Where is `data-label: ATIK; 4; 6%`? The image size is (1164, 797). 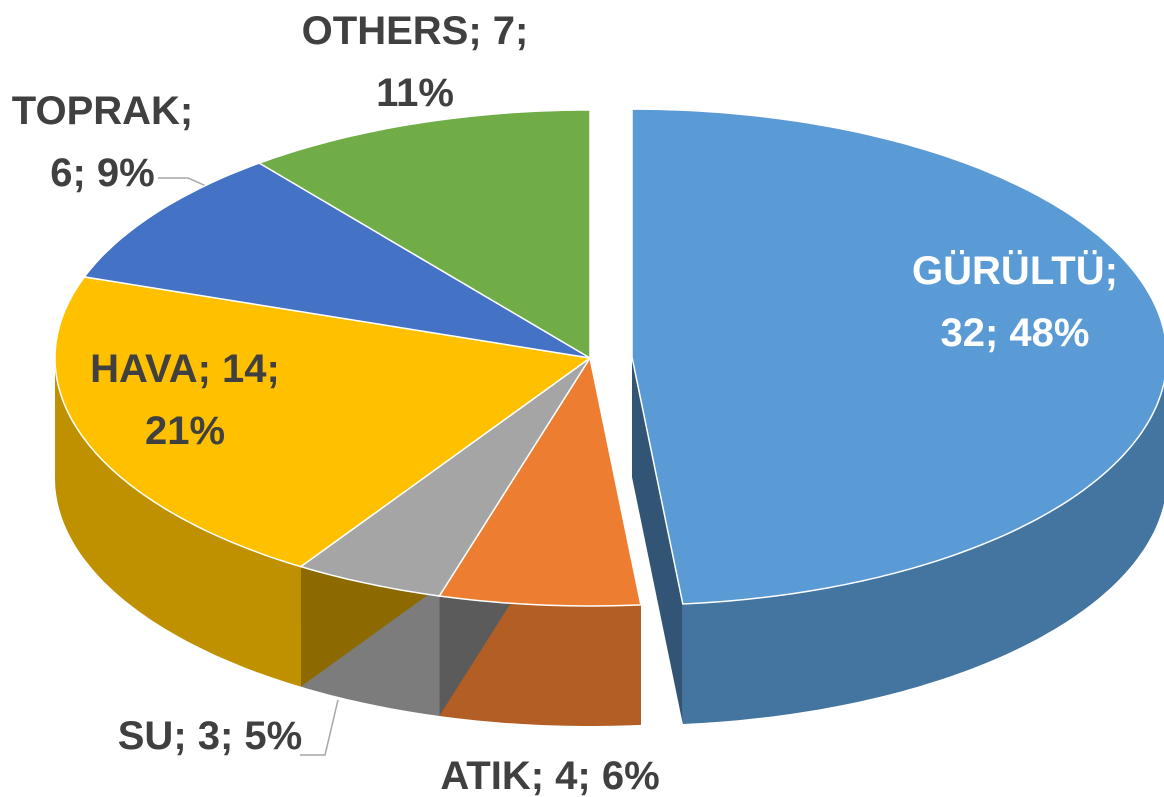 data-label: ATIK; 4; 6% is located at coordinates (550, 775).